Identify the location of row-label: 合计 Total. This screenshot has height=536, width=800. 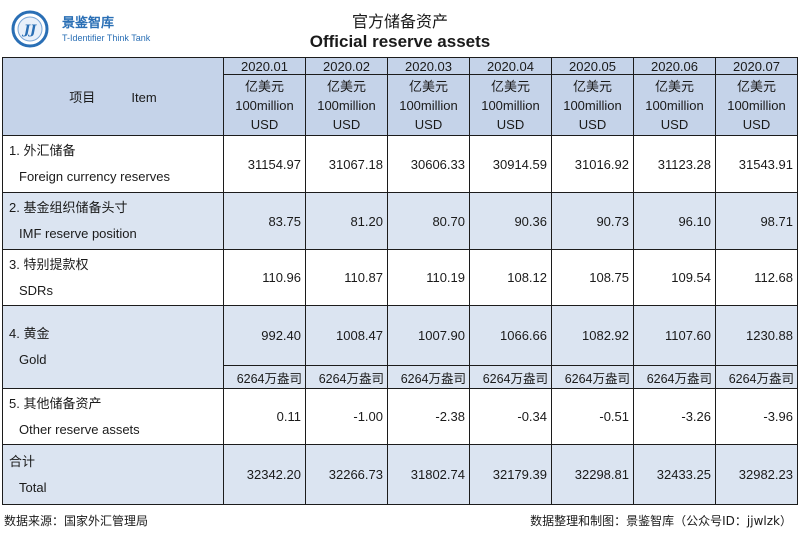
(113, 474).